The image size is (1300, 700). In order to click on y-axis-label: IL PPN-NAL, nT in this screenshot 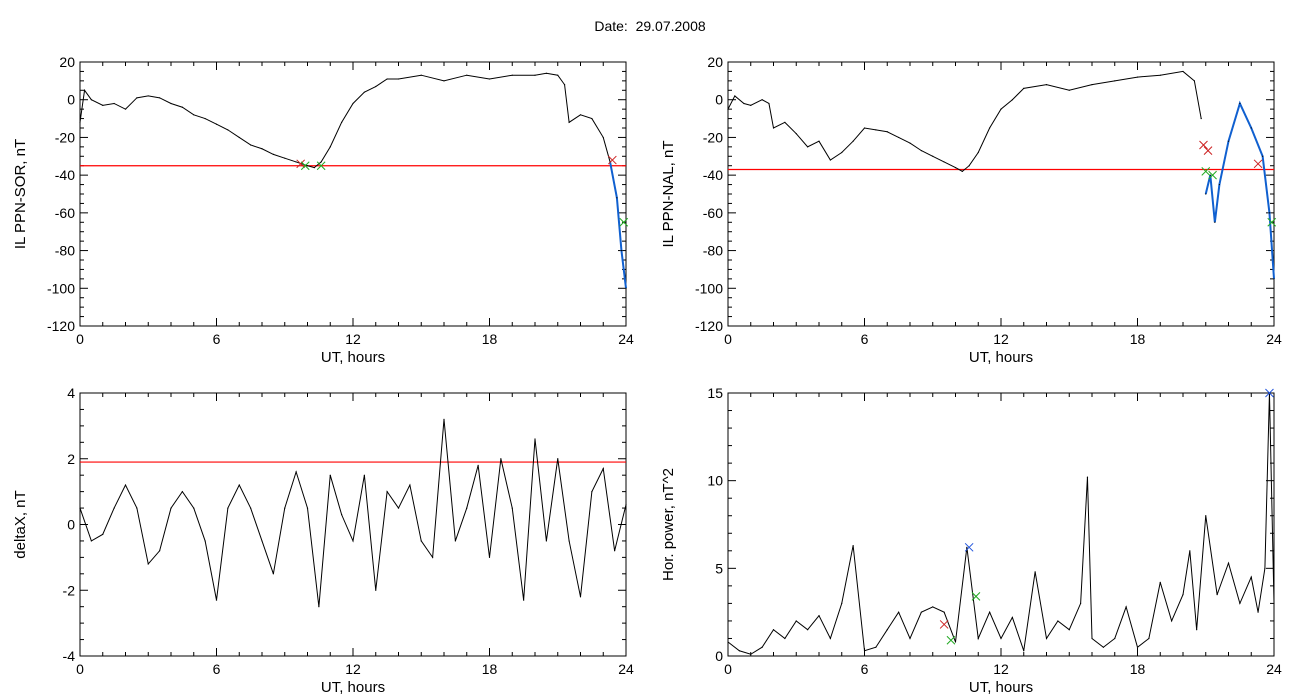, I will do `click(668, 194)`.